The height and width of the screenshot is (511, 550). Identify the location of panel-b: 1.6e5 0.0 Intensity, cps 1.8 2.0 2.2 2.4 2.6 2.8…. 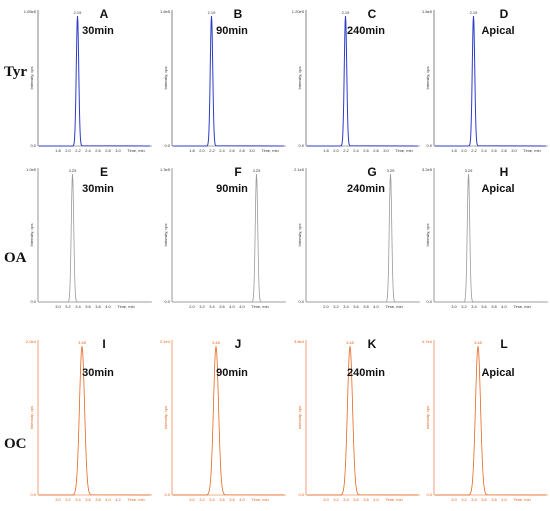
(223, 80).